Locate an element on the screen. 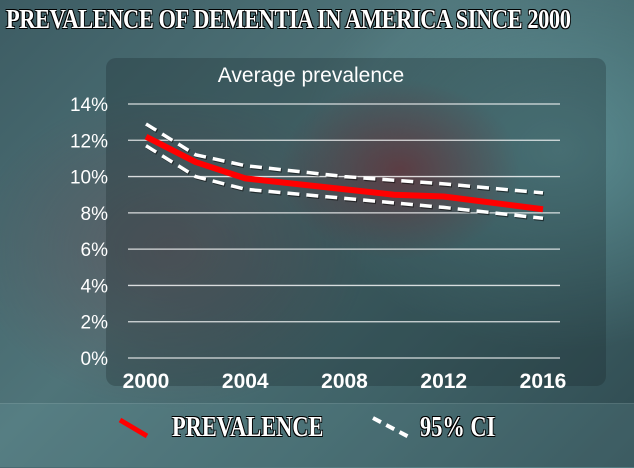  y-tick-label: 6% is located at coordinates (95, 250).